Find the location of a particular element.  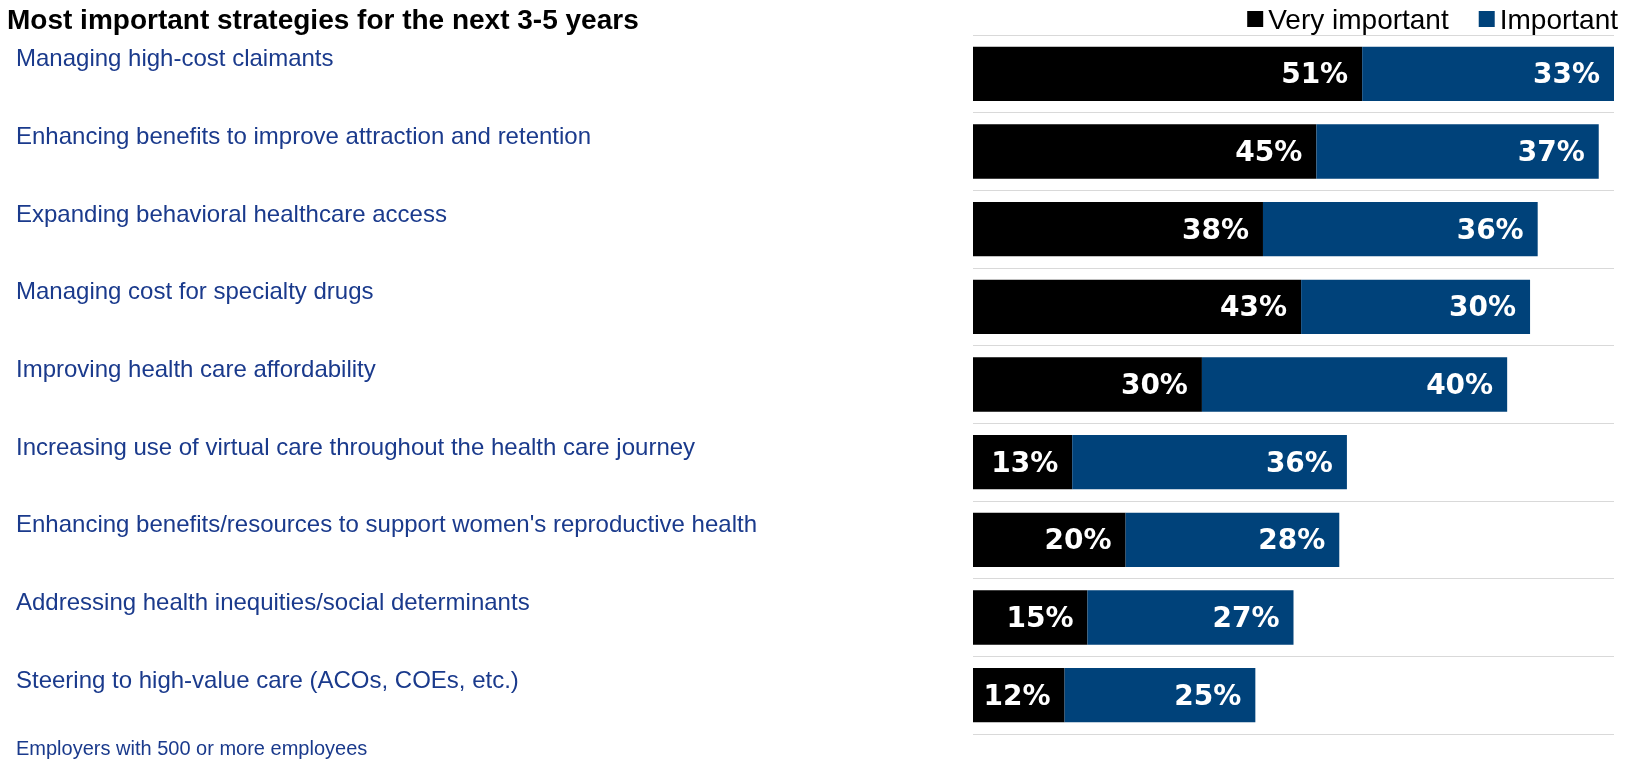

data-label: 45% is located at coordinates (1269, 151).